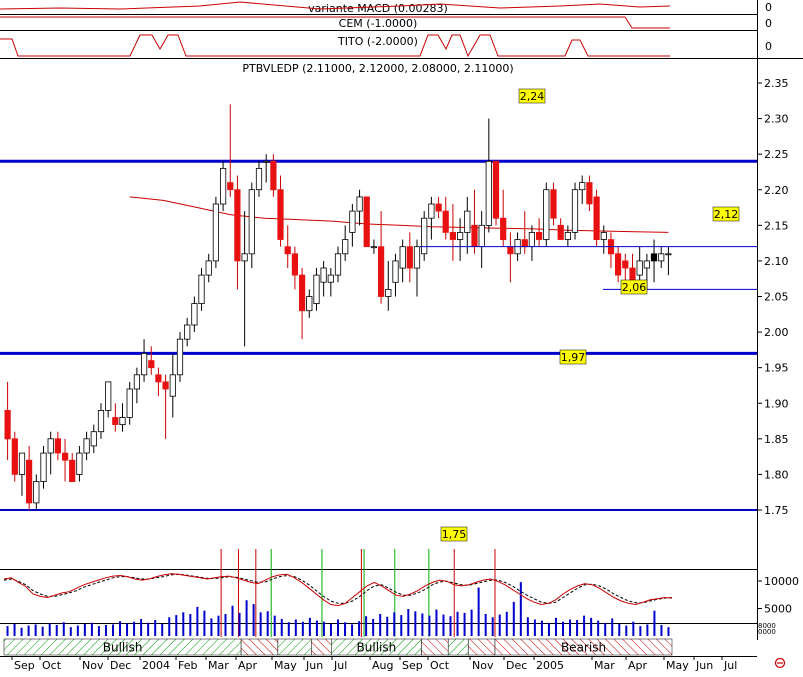 This screenshot has height=677, width=803. I want to click on price-tick-label: 1.80, so click(776, 474).